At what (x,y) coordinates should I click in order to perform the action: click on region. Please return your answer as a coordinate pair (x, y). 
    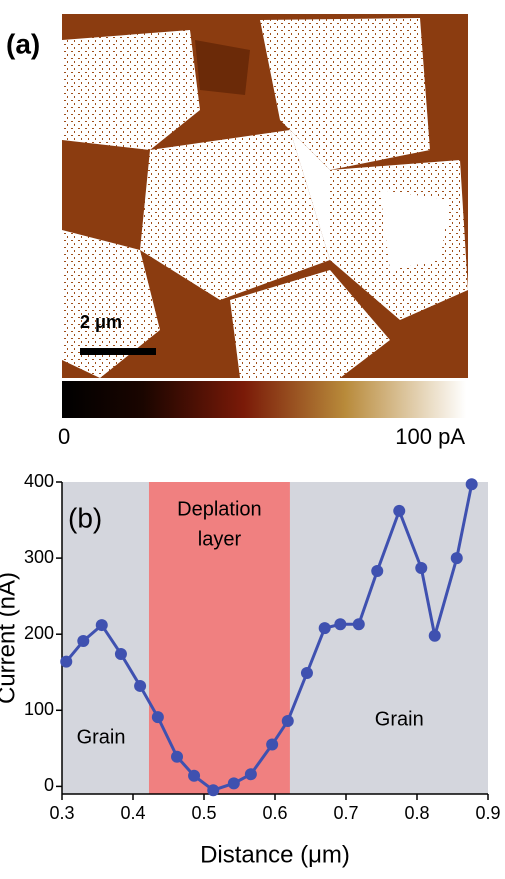
    Looking at the image, I should click on (219, 638).